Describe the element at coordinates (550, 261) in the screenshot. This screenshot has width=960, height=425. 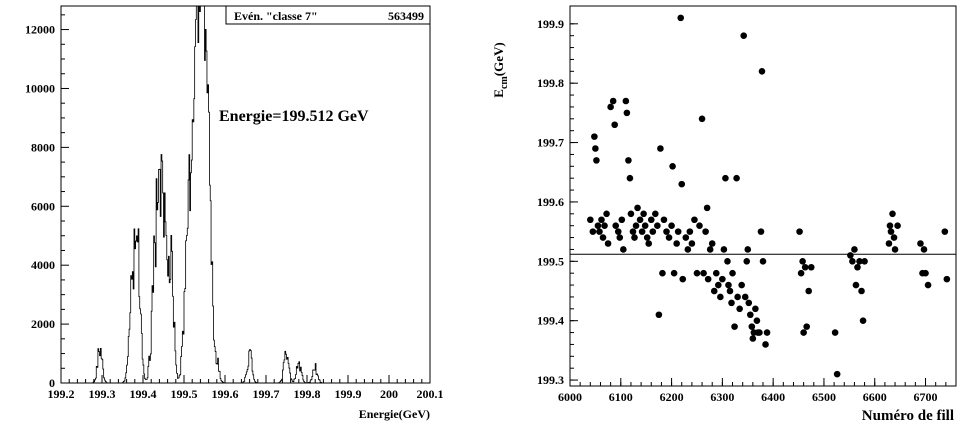
I see `y-tick-label: 199.5` at that location.